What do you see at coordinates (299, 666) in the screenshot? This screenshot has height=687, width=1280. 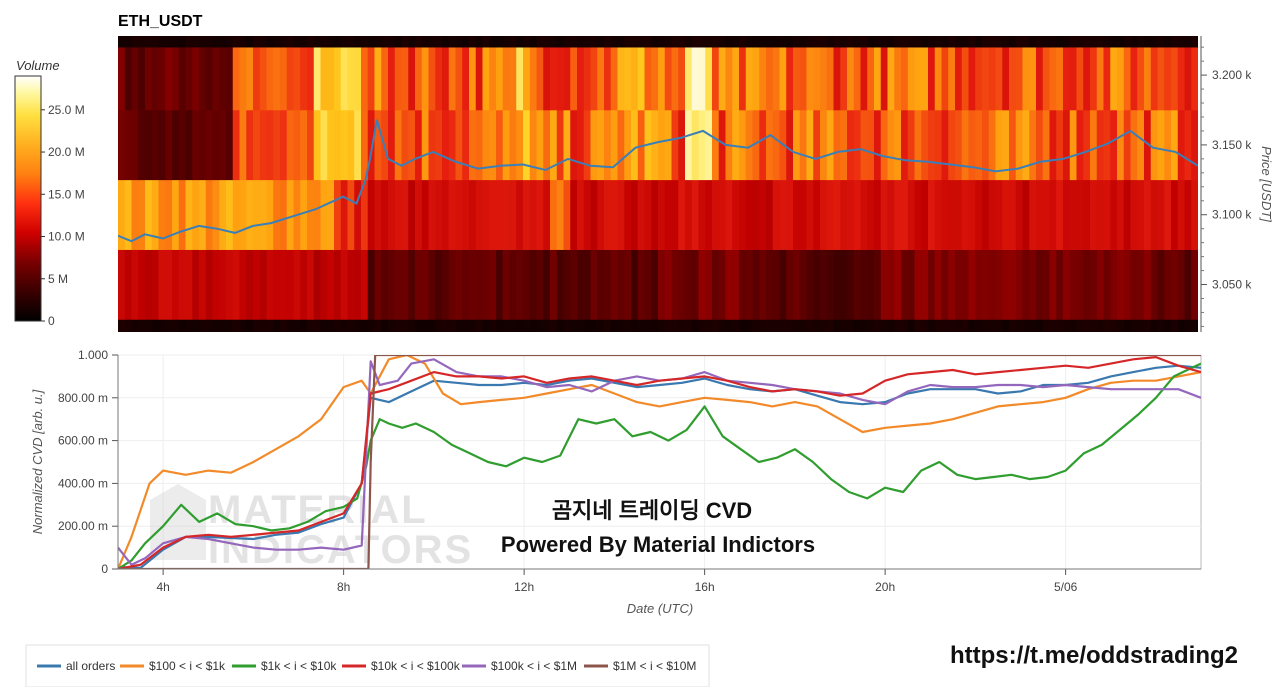 I see `legend-label: $1k < i < $10k` at bounding box center [299, 666].